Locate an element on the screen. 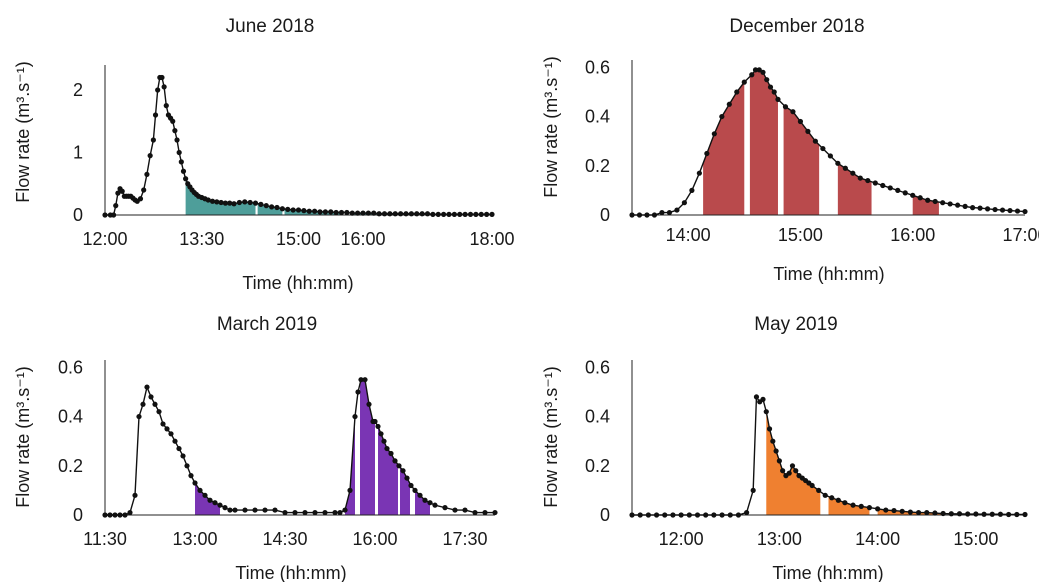  y-axis-label: Flow rate (m³.s⁻¹) is located at coordinates (23, 437).